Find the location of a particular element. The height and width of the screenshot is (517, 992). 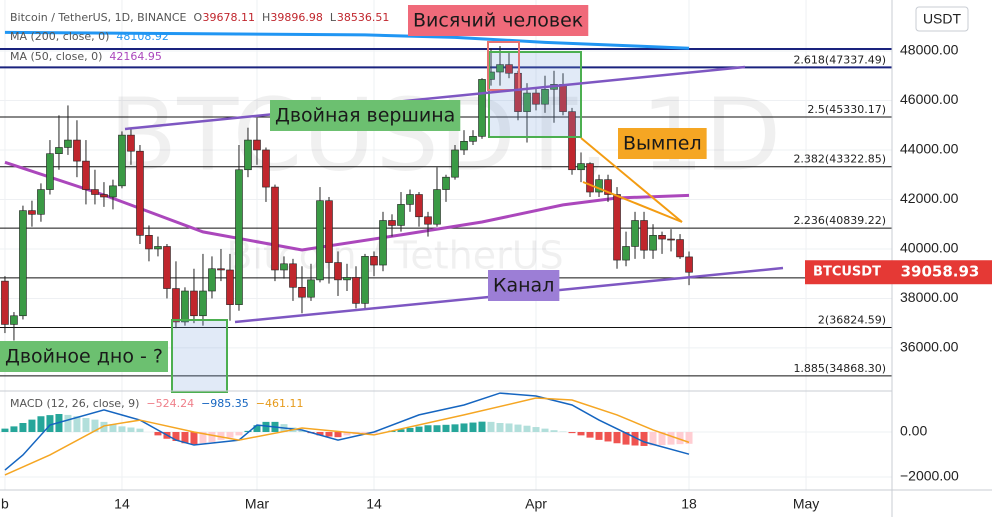

x-tick-label: Mar is located at coordinates (257, 504).